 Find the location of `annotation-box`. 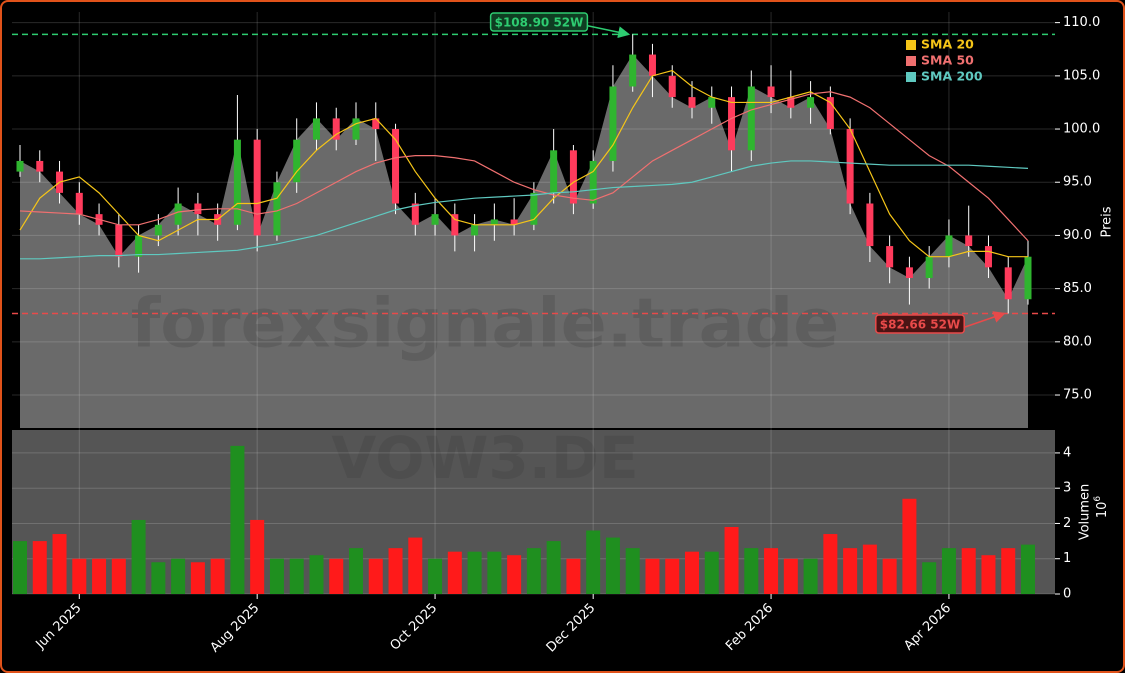

annotation-box is located at coordinates (920, 324).